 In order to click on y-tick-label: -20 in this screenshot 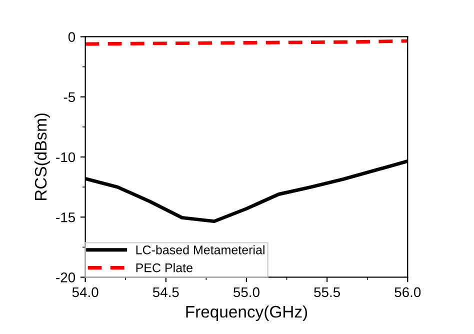, I will do `click(66, 277)`.